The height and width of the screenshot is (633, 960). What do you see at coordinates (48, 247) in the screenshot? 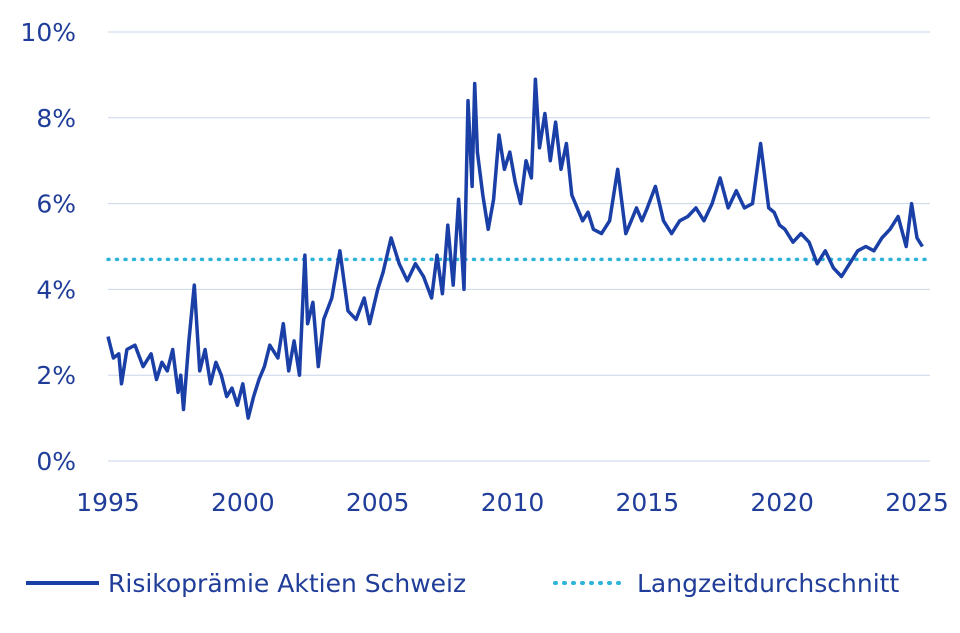
I see `y-axis-ticks: 0% 2% 4% 6% 8% 10%` at bounding box center [48, 247].